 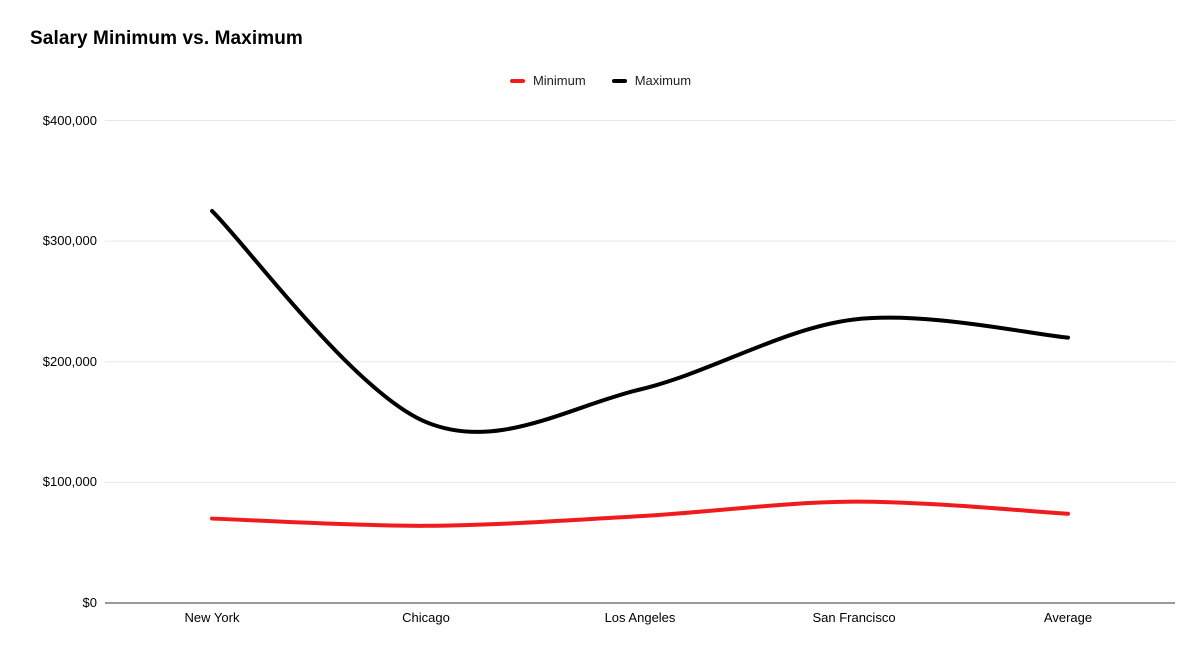 What do you see at coordinates (426, 617) in the screenshot?
I see `x-tick-label: Chicago` at bounding box center [426, 617].